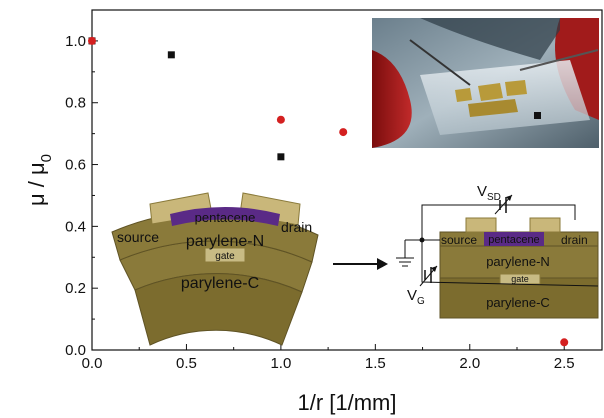  Describe the element at coordinates (360, 264) in the screenshot. I see `transition-arrow` at that location.